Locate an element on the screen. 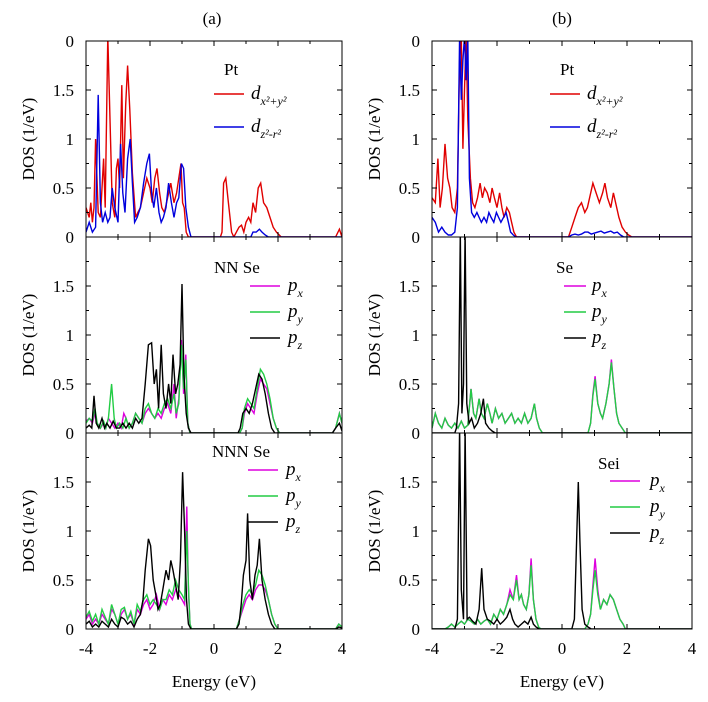  legend-title: Se is located at coordinates (564, 267).